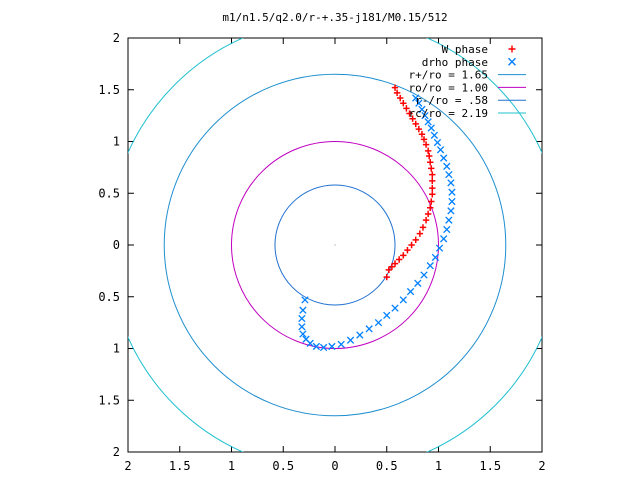 This screenshot has height=480, width=640. Describe the element at coordinates (231, 466) in the screenshot. I see `x-tick-label: 1` at that location.